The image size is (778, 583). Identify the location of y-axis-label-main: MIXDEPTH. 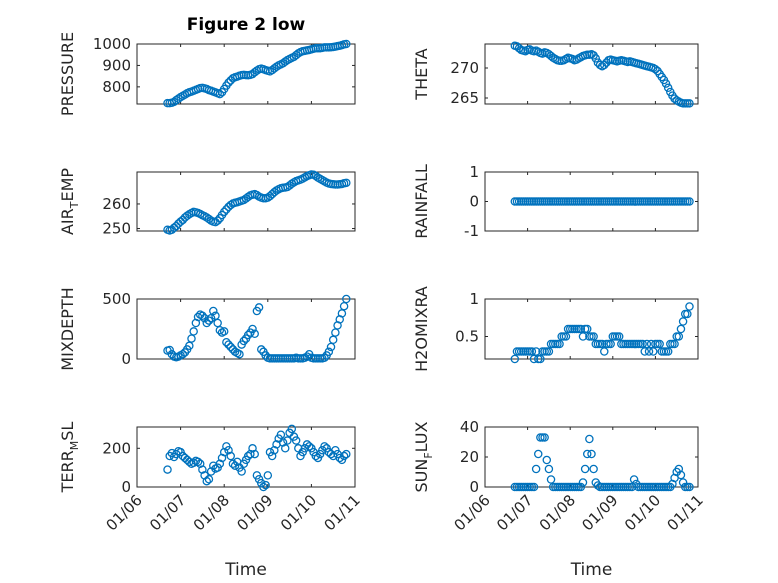
(67, 328).